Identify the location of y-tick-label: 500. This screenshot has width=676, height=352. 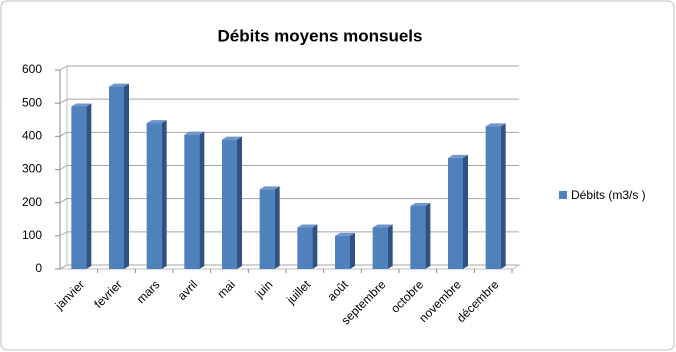
(32, 102).